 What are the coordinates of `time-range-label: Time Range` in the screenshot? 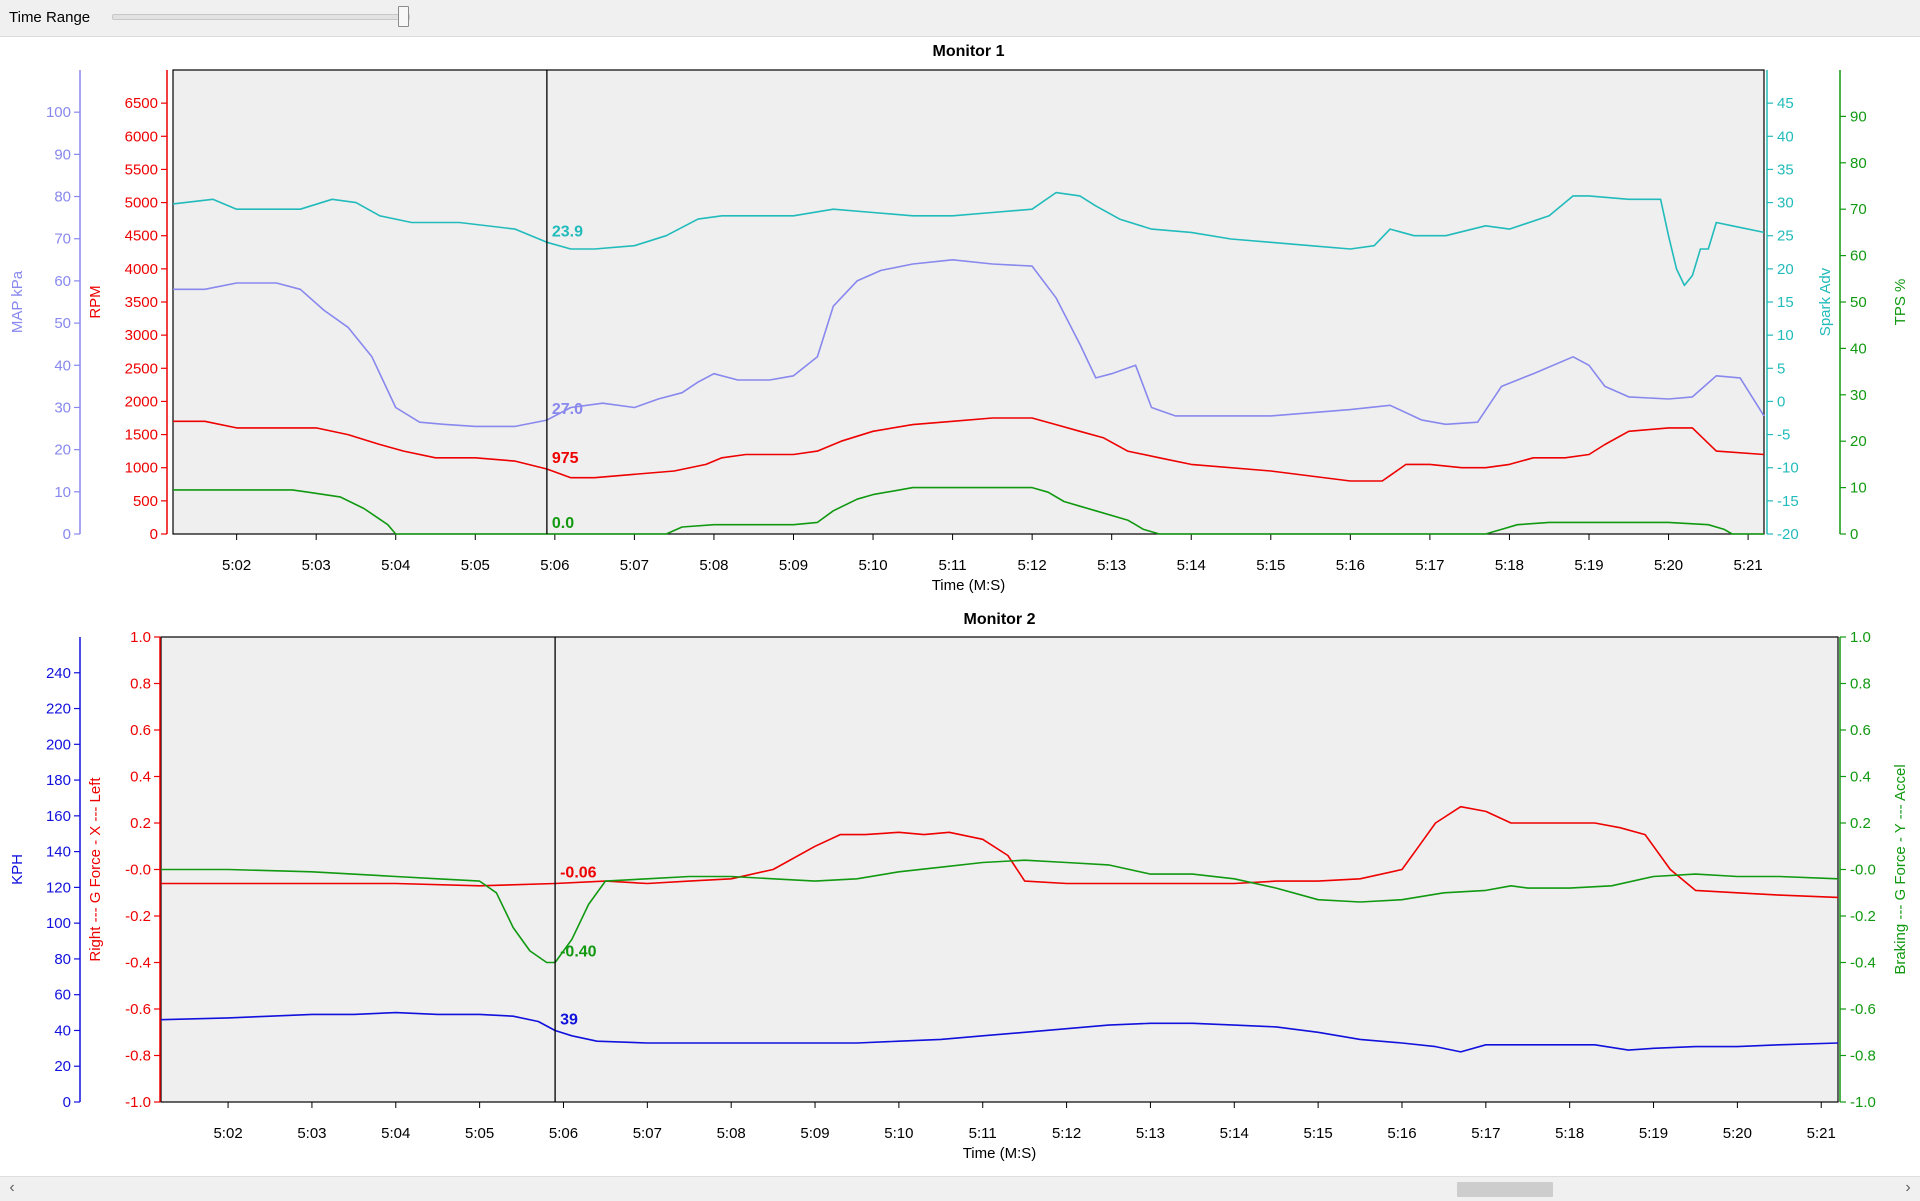 It's located at (50, 17).